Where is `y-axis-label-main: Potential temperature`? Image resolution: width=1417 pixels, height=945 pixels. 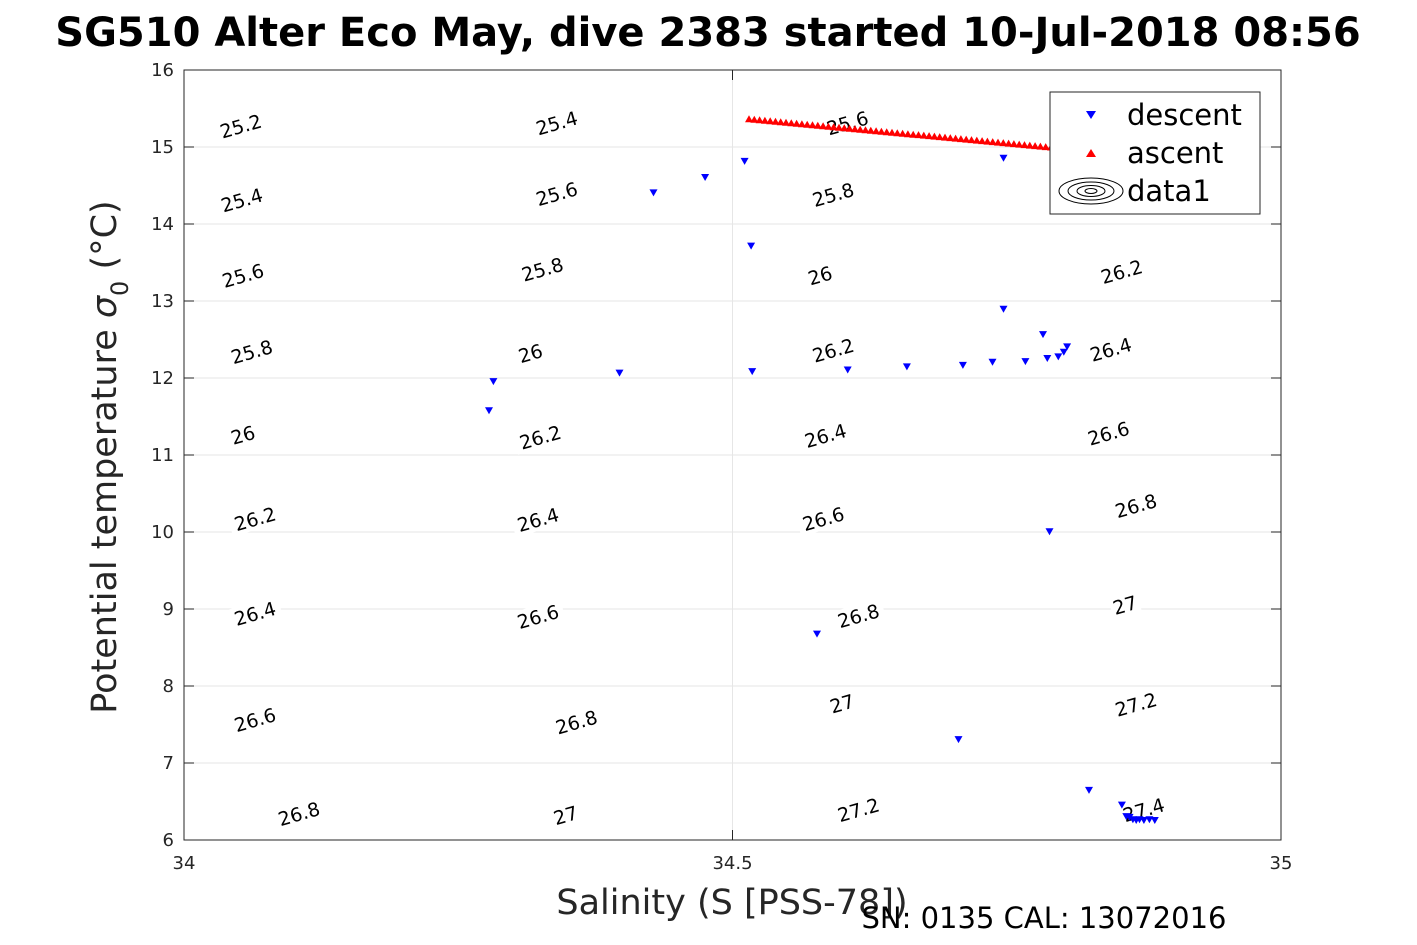 y-axis-label-main: Potential temperature is located at coordinates (105, 516).